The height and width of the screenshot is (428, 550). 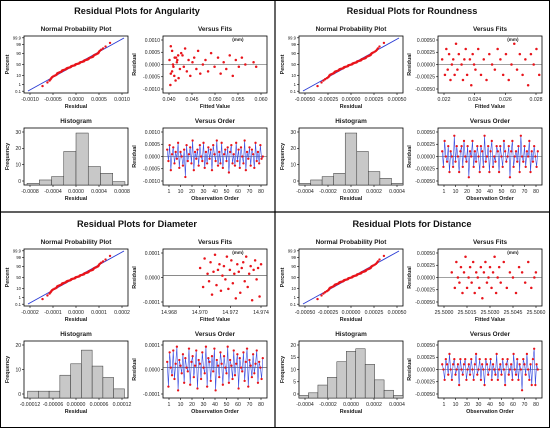 I want to click on order-x-tick-label: 70, so click(x=250, y=192).